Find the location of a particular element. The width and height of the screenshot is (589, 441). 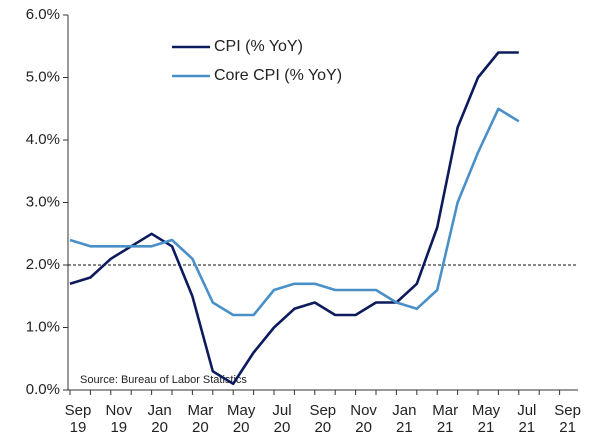

y-tick-label: 3.0% is located at coordinates (43, 201).